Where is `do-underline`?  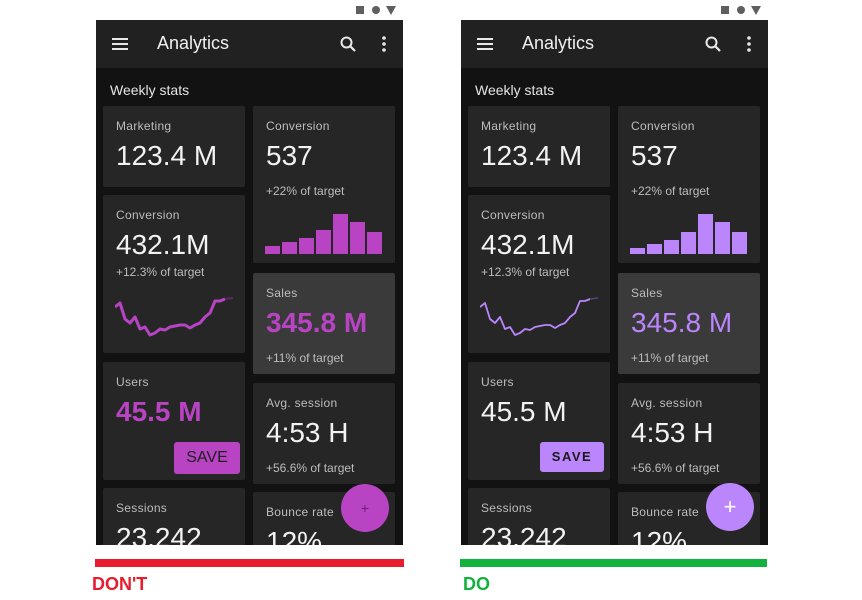 do-underline is located at coordinates (613, 563).